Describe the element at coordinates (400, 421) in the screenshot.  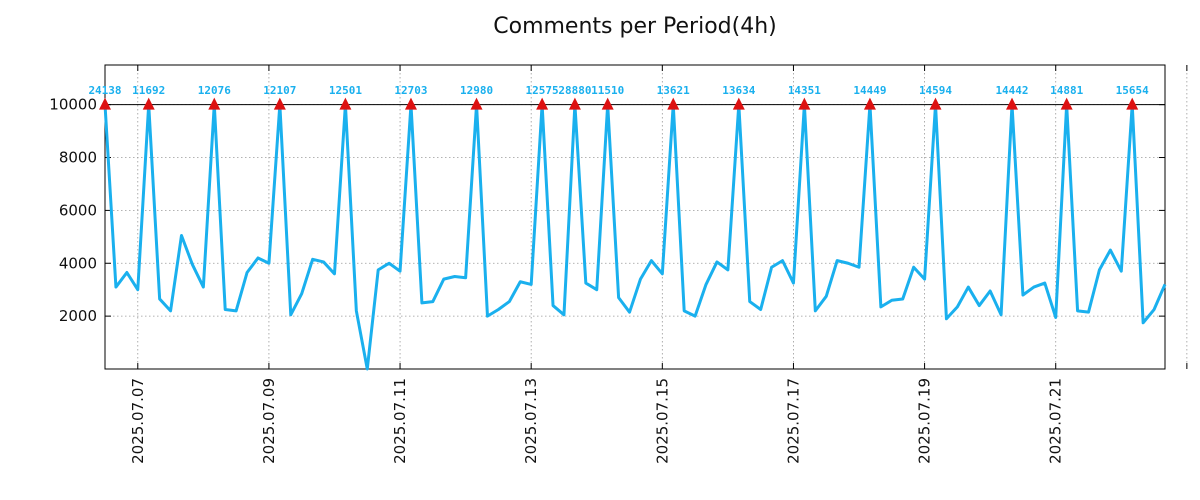
I see `x-tick-label: 2025.07.11` at that location.